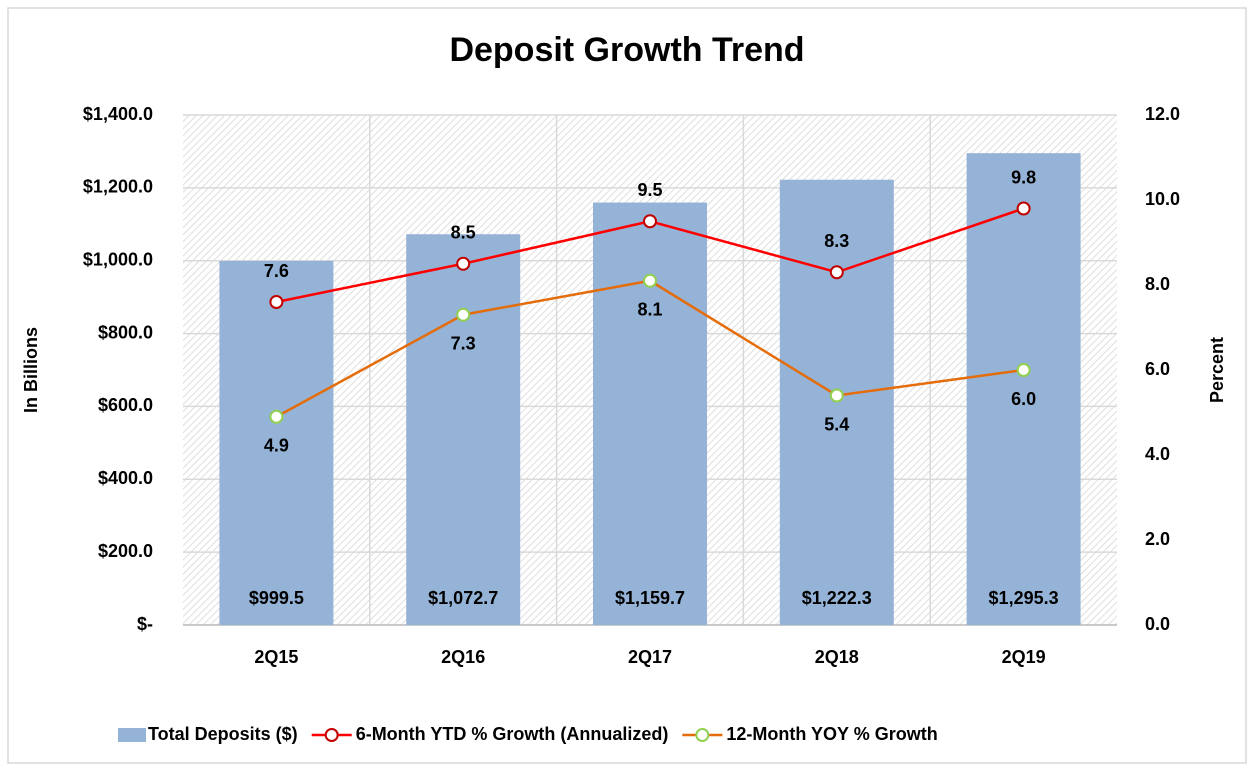 The width and height of the screenshot is (1255, 772). I want to click on y2-tick-label: 2.0, so click(1157, 539).